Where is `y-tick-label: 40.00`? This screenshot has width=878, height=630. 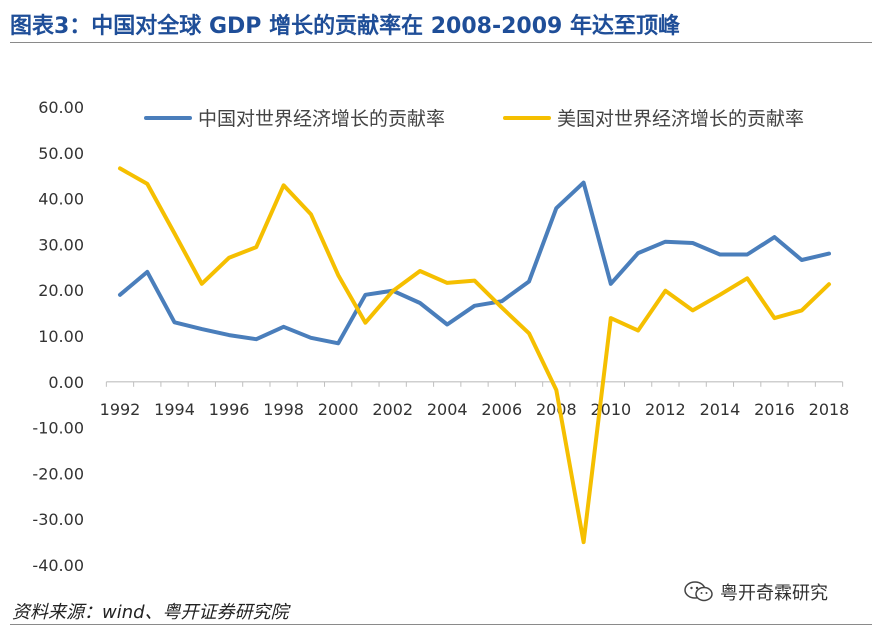 y-tick-label: 40.00 is located at coordinates (61, 199).